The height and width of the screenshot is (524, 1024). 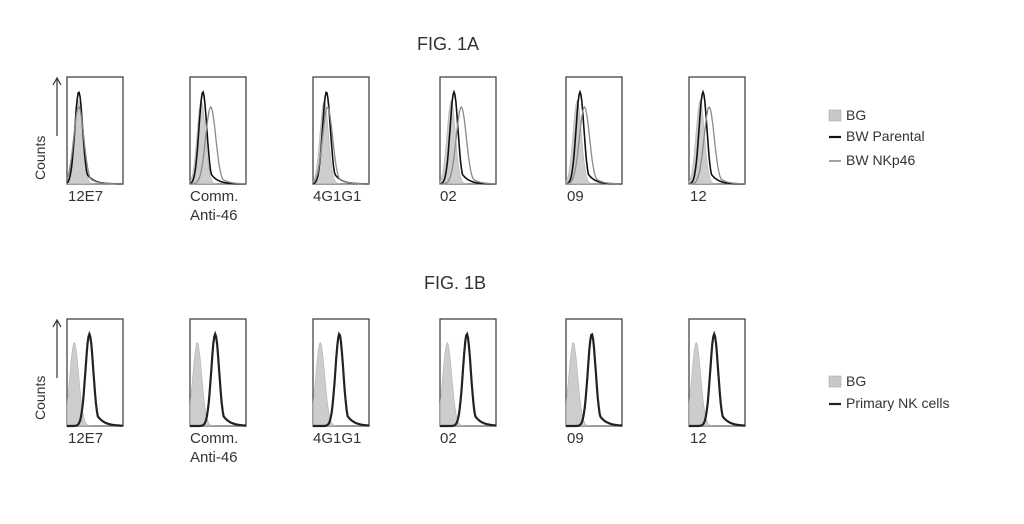 I want to click on fig-1b-yaxis-arrow-head, so click(x=57, y=323).